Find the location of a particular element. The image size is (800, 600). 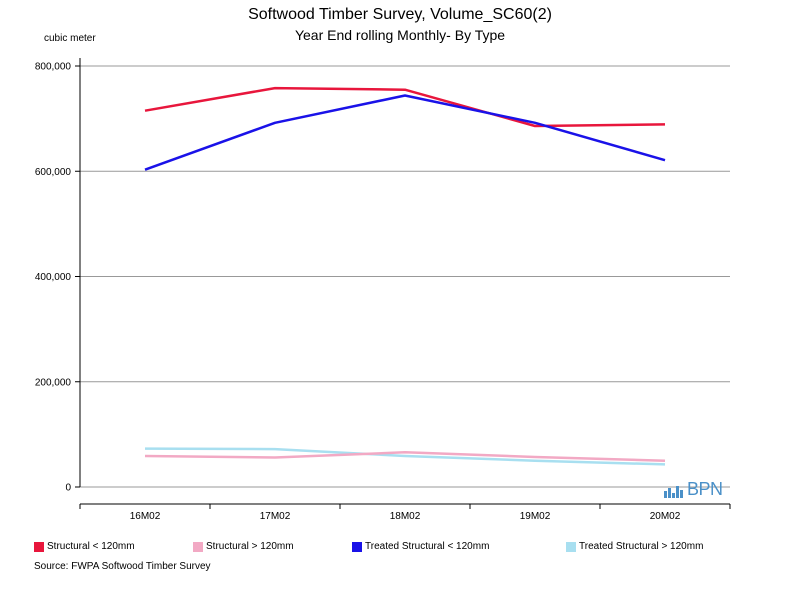

x-tick-label: 19M02 is located at coordinates (535, 516).